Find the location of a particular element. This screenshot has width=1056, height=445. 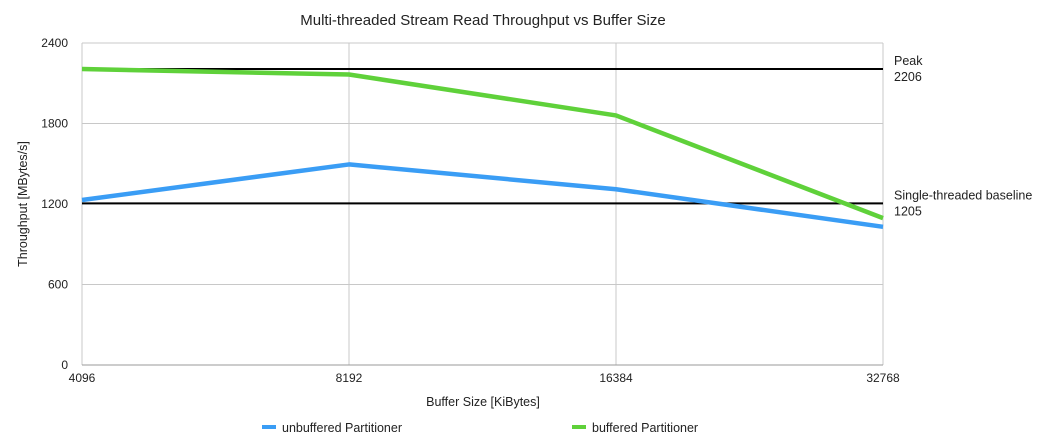

reference-line-value: 1205 is located at coordinates (908, 211).